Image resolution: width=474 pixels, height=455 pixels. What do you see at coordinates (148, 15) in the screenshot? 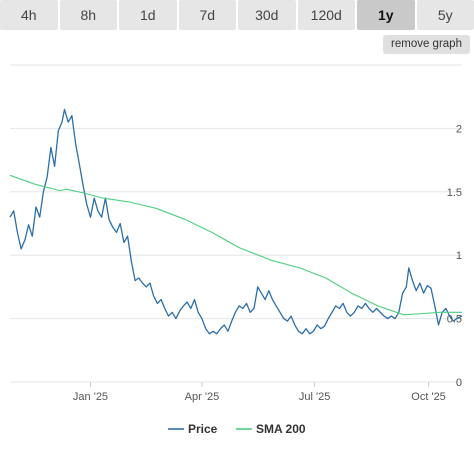
I see `tab-1d: 1d` at bounding box center [148, 15].